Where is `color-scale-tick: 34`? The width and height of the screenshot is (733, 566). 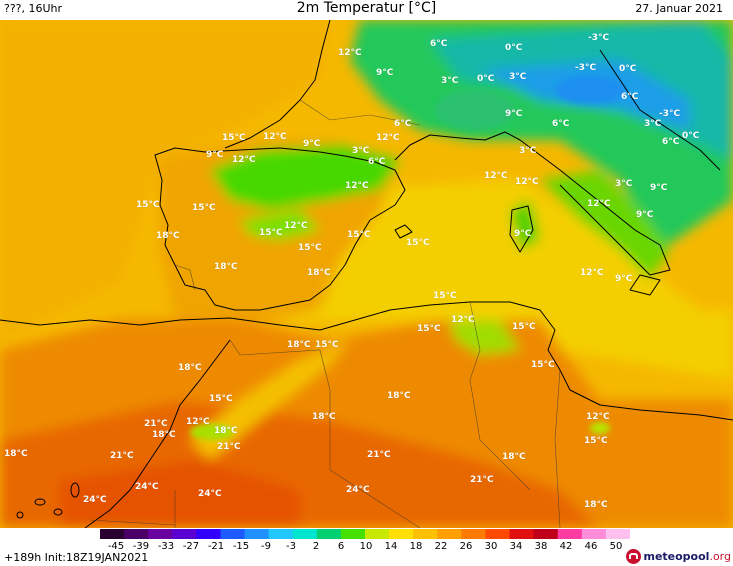 color-scale-tick: 34 is located at coordinates (516, 546).